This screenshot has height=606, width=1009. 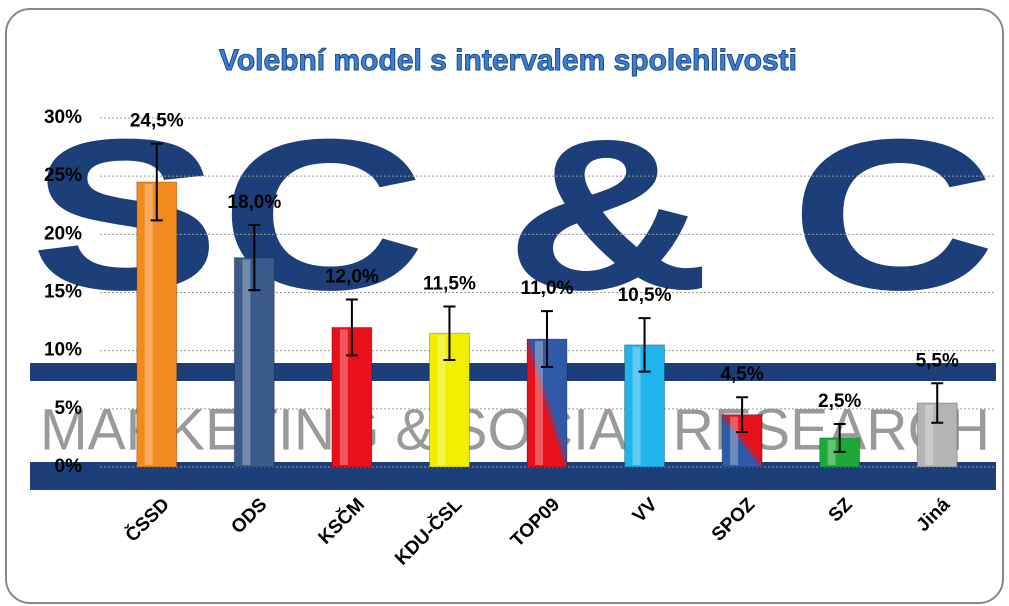 What do you see at coordinates (63, 350) in the screenshot?
I see `y-tick-label: 10%` at bounding box center [63, 350].